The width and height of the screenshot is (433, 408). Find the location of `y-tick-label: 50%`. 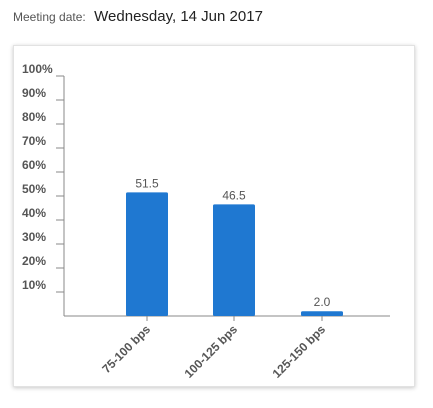

y-tick-label: 50% is located at coordinates (34, 189).